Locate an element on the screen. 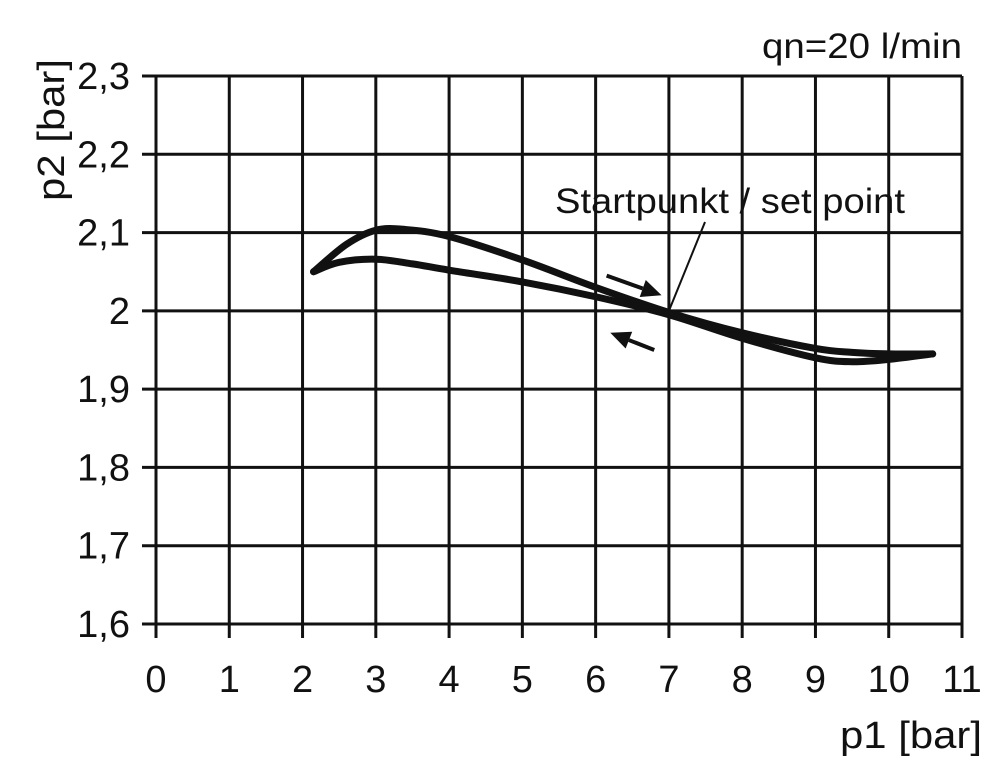 Image resolution: width=1000 pixels, height=764 pixels. x-tick-label: 9 is located at coordinates (815, 680).